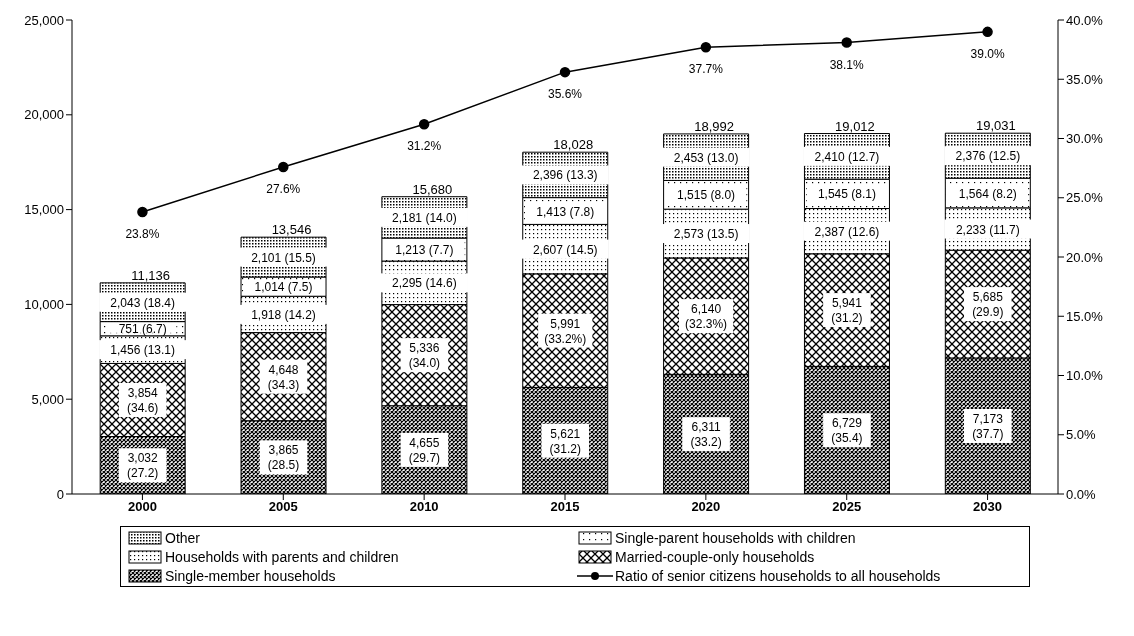  Describe the element at coordinates (283, 314) in the screenshot. I see `data-label: 1,918 (14.2)` at that location.